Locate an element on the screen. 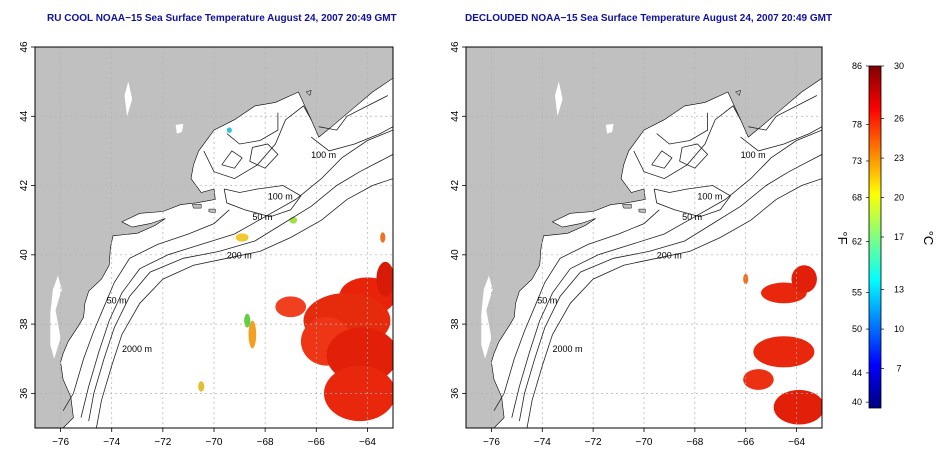 This screenshot has height=475, width=950. contour-label: 200 m is located at coordinates (239, 255).